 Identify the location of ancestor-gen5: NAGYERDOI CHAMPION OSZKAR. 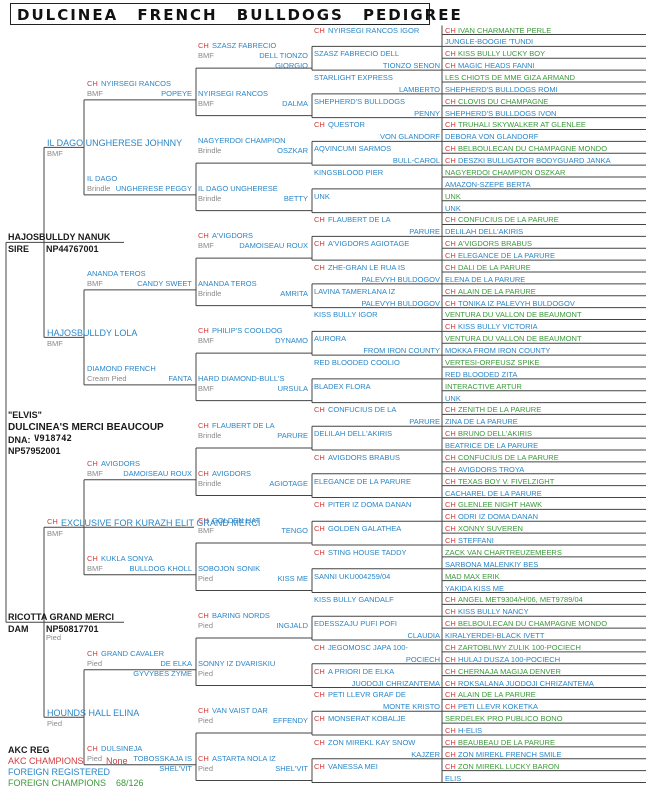
(505, 172).